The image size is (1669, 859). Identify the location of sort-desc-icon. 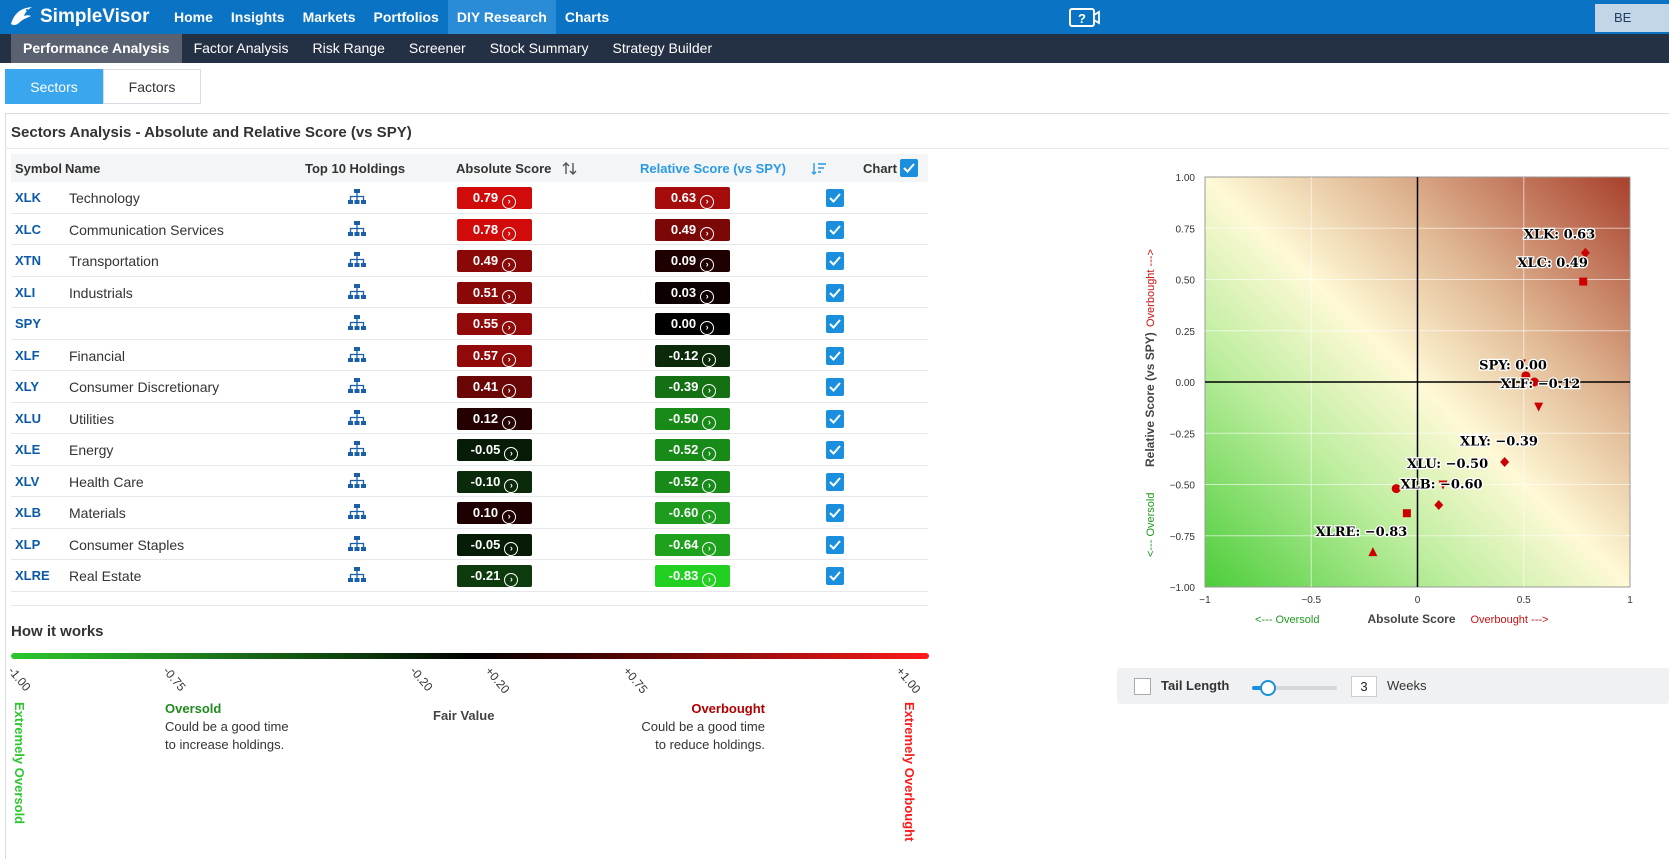
(819, 169).